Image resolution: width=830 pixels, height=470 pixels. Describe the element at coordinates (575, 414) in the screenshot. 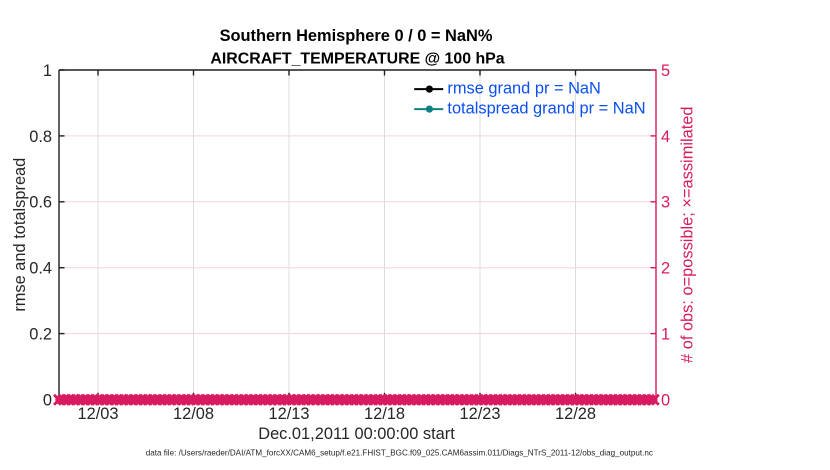

I see `svg-text: 12/28` at that location.